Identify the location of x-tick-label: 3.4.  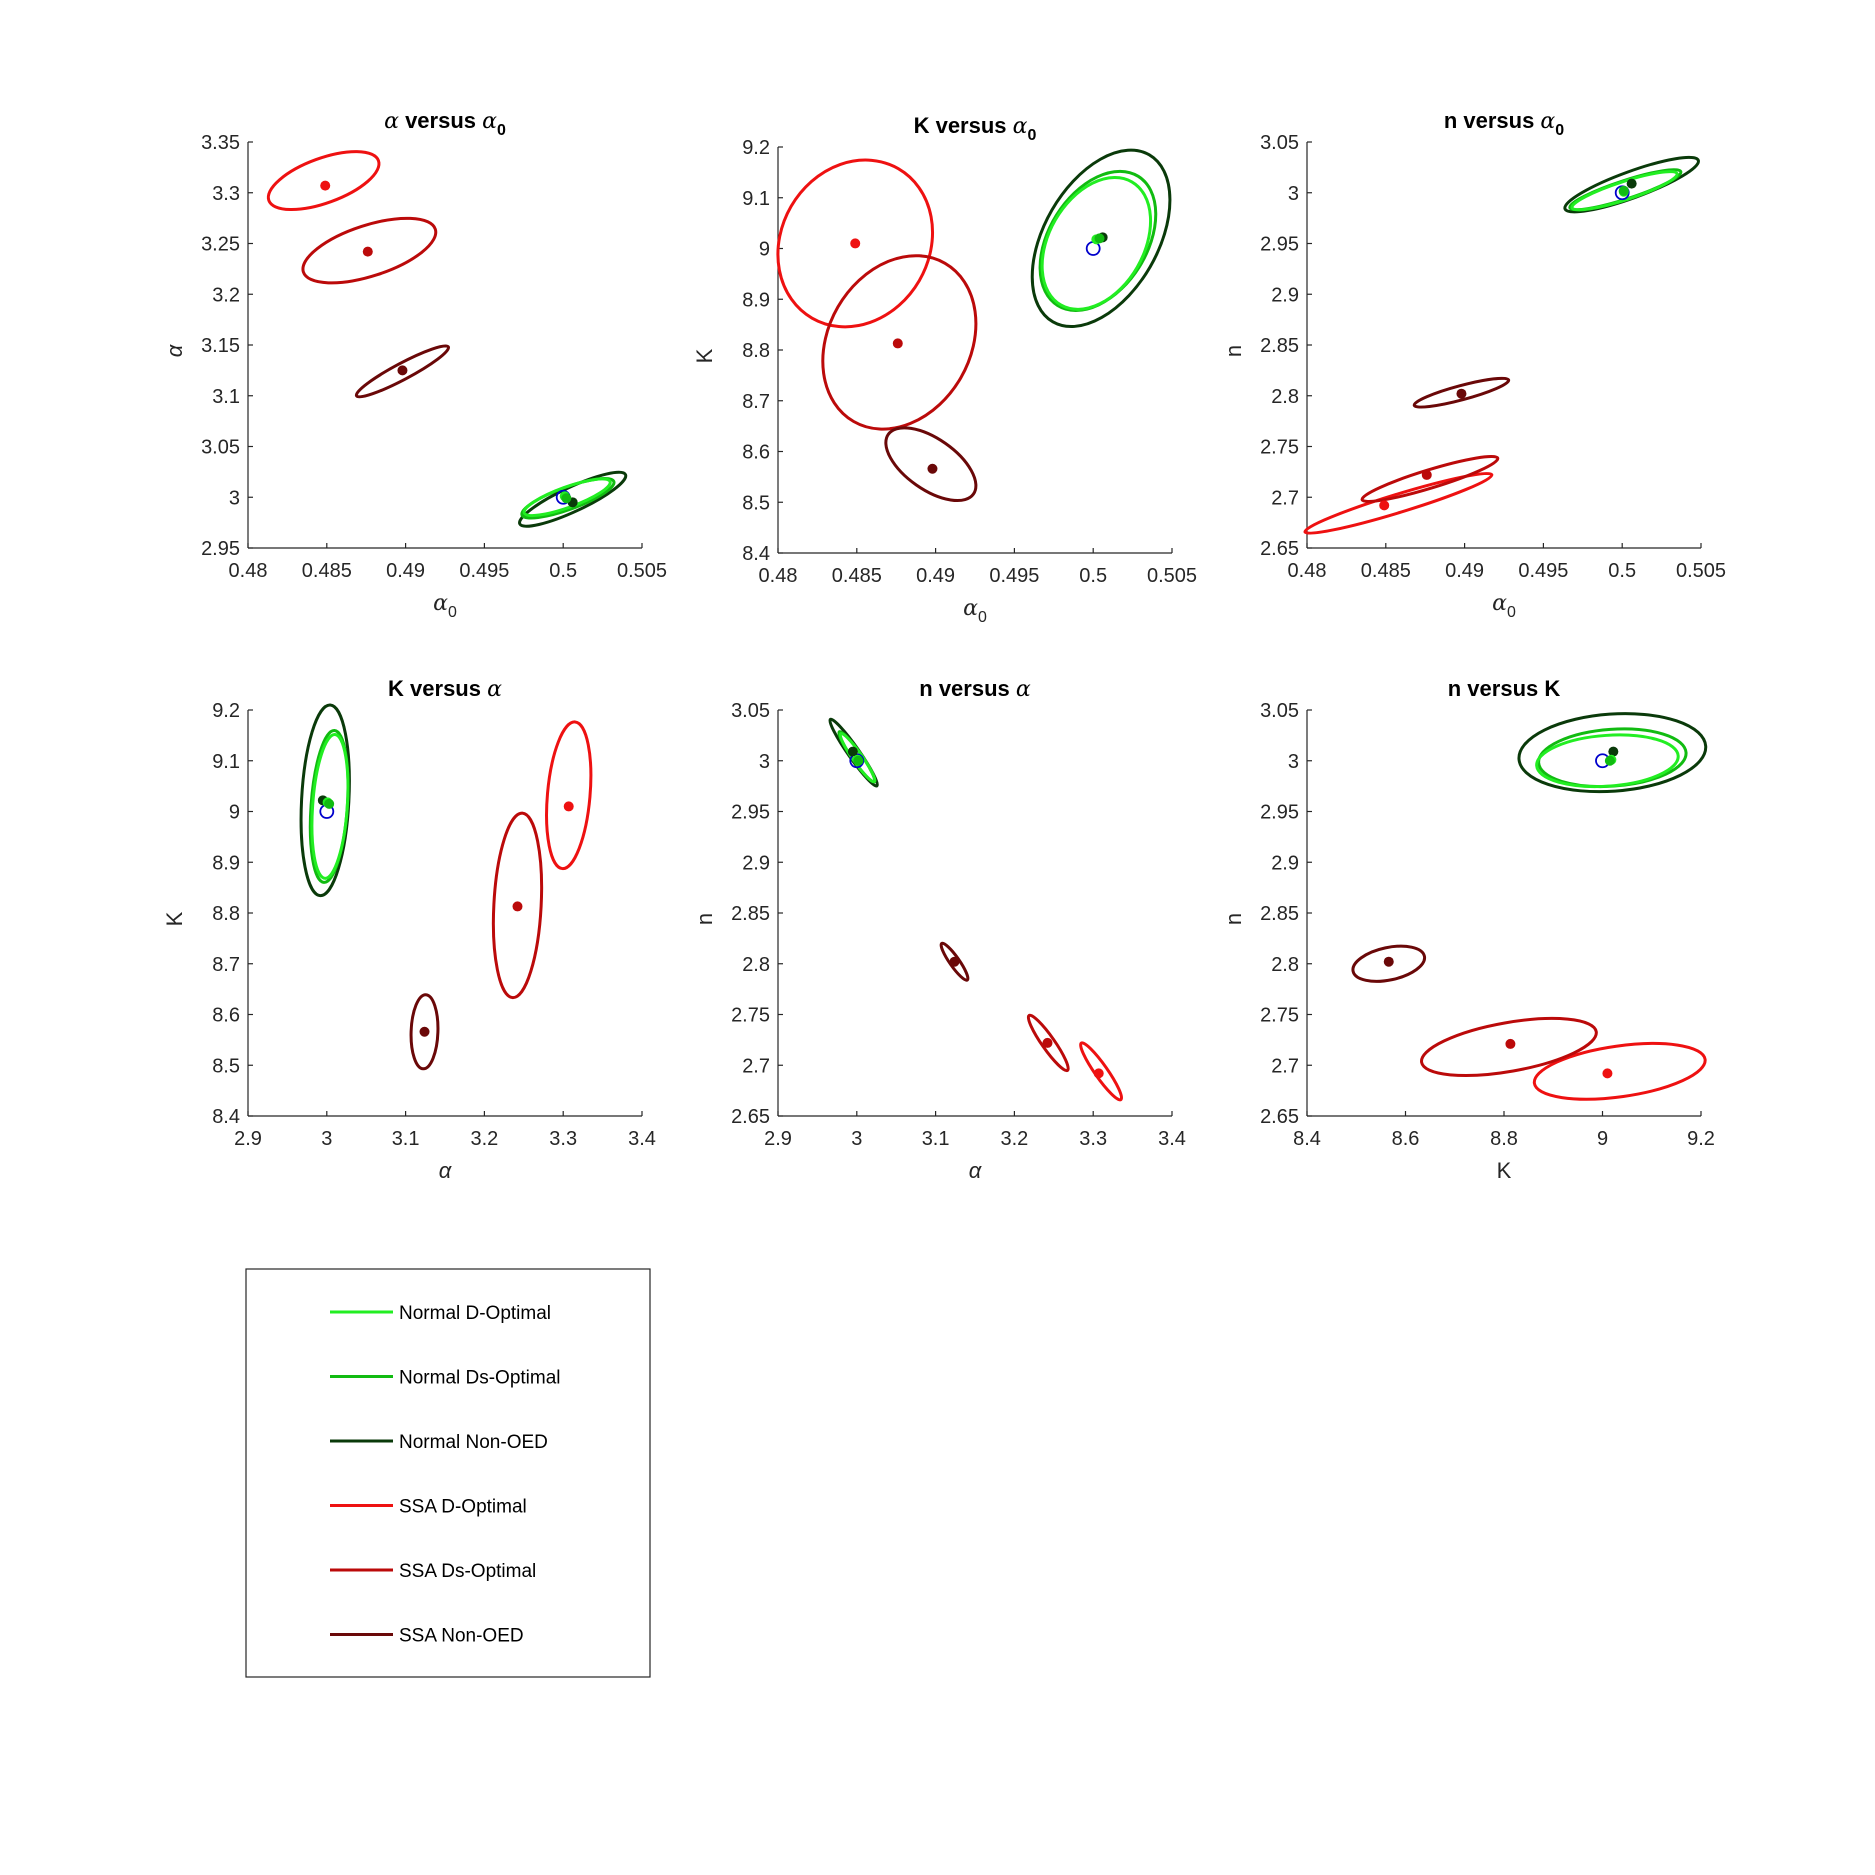
(642, 1139).